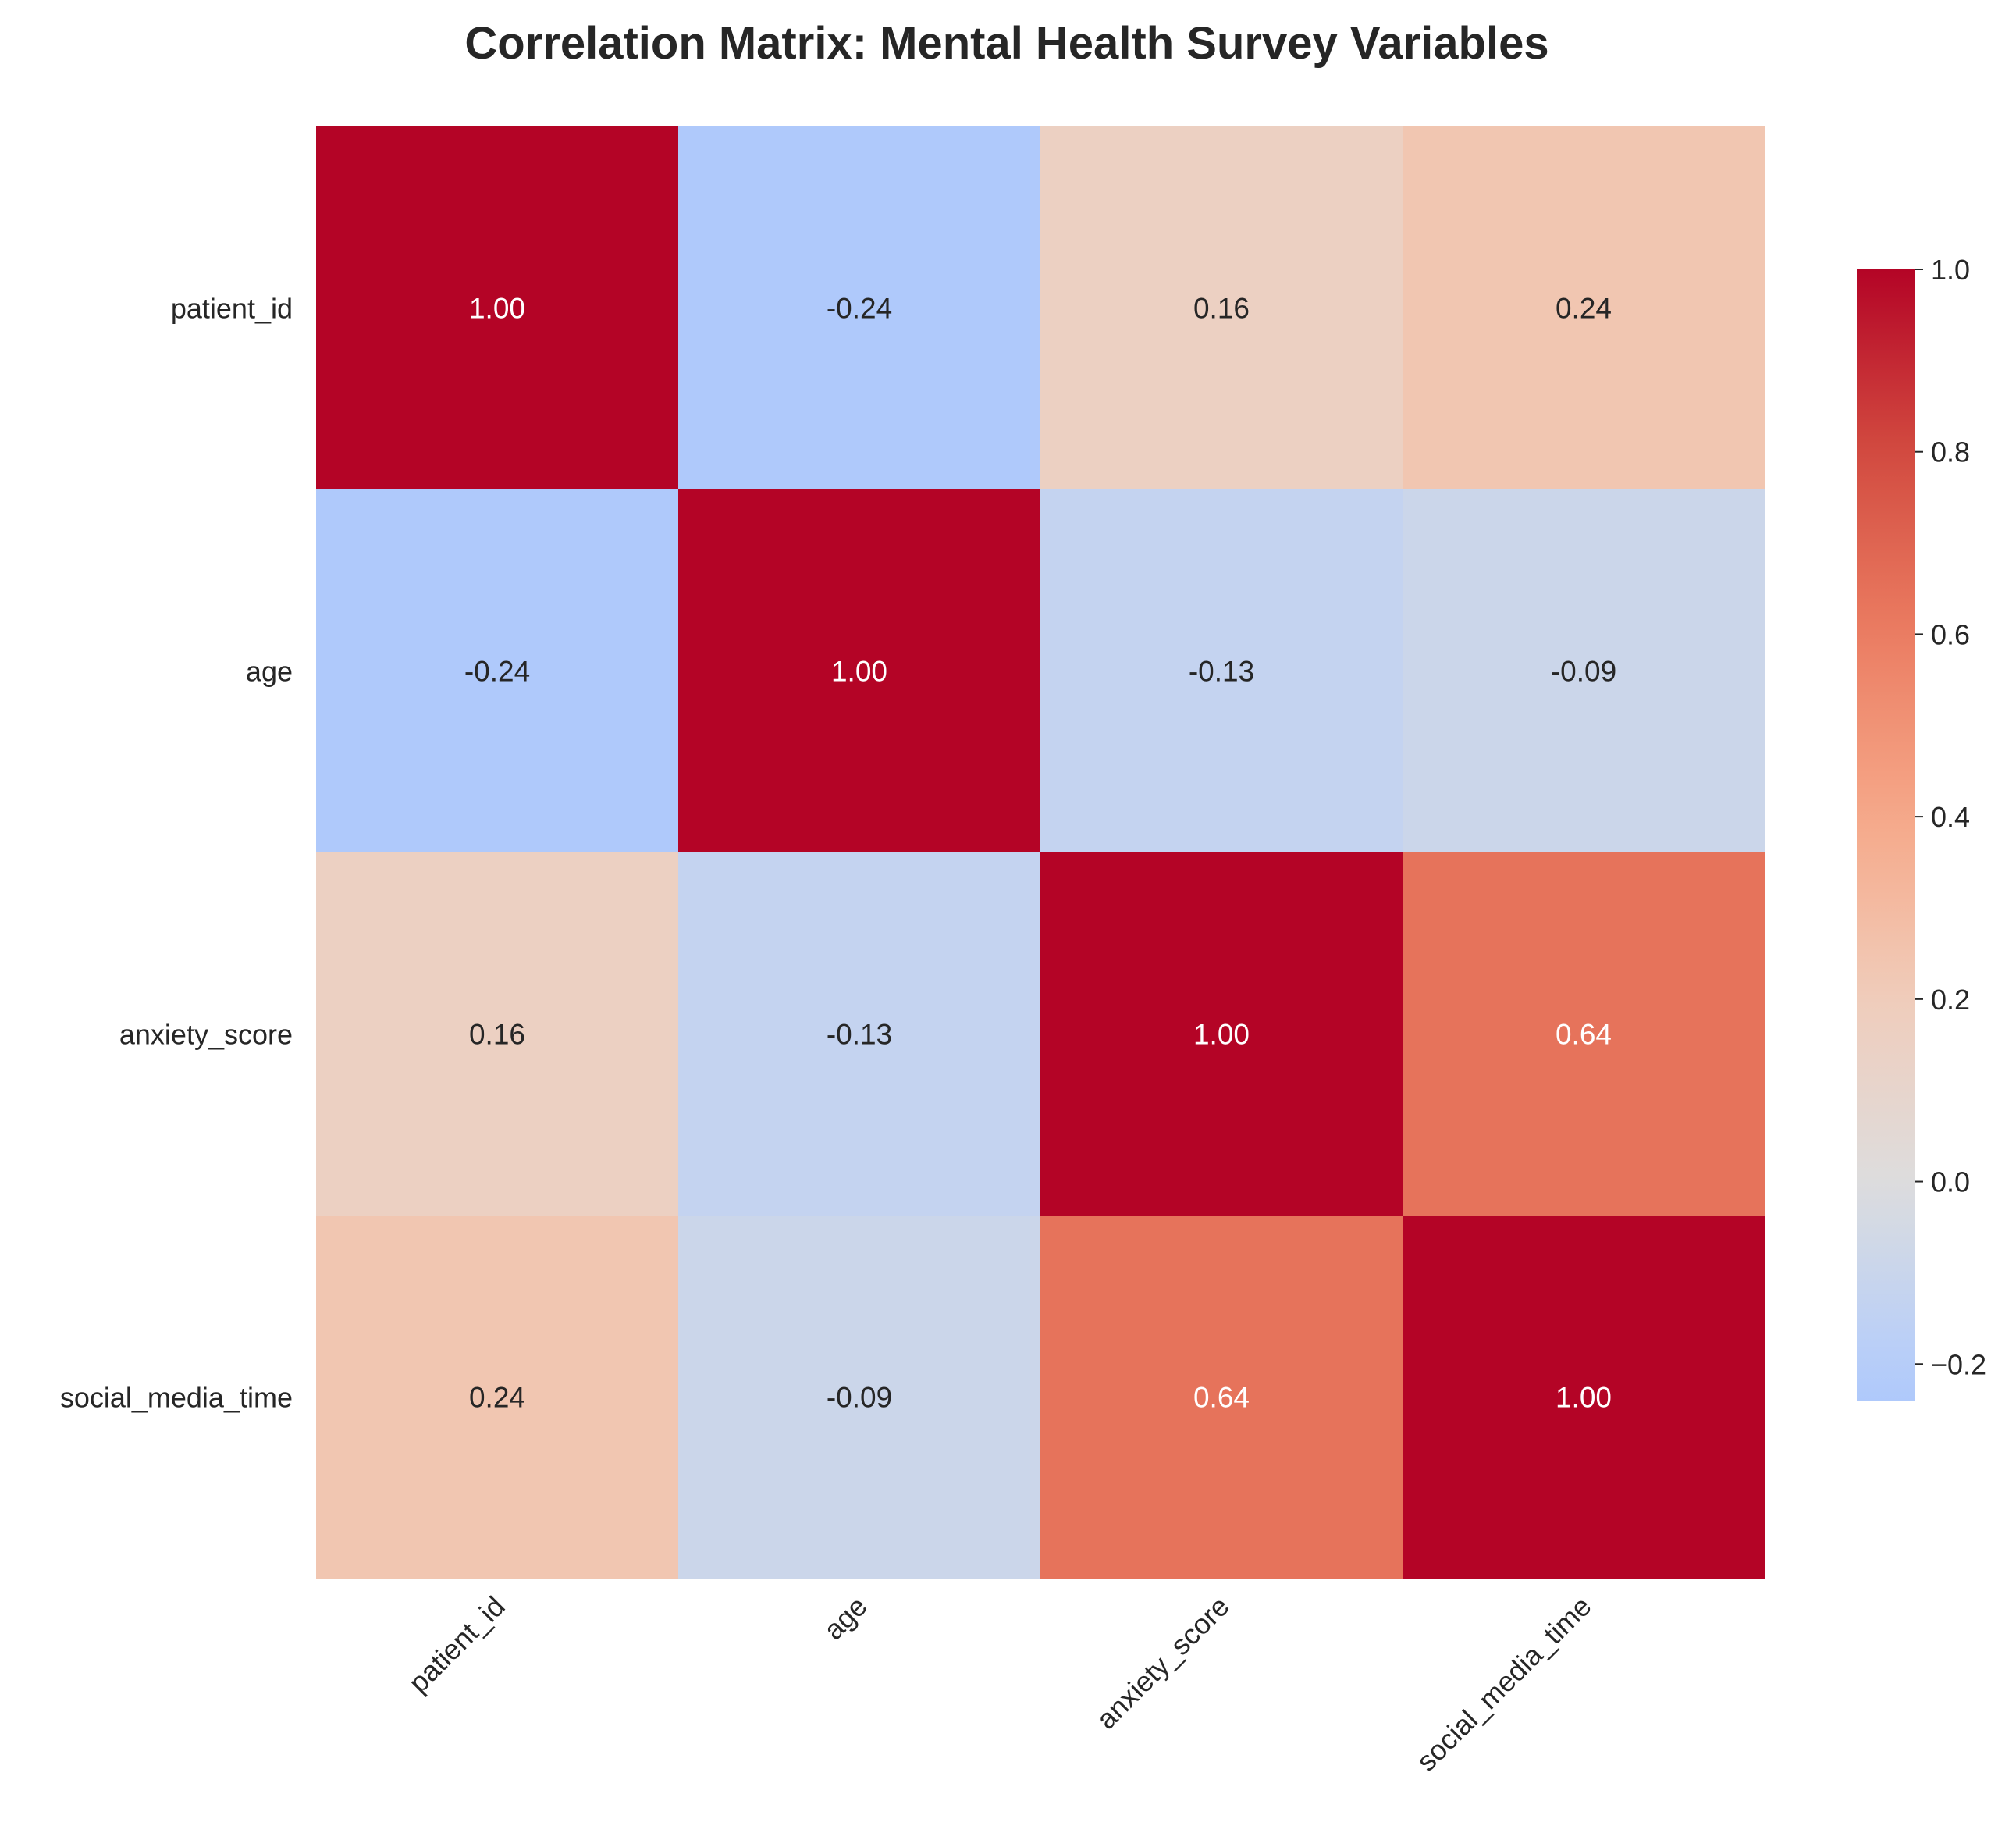 Image resolution: width=2016 pixels, height=1826 pixels. Describe the element at coordinates (1886, 835) in the screenshot. I see `colorbar-gradient` at that location.